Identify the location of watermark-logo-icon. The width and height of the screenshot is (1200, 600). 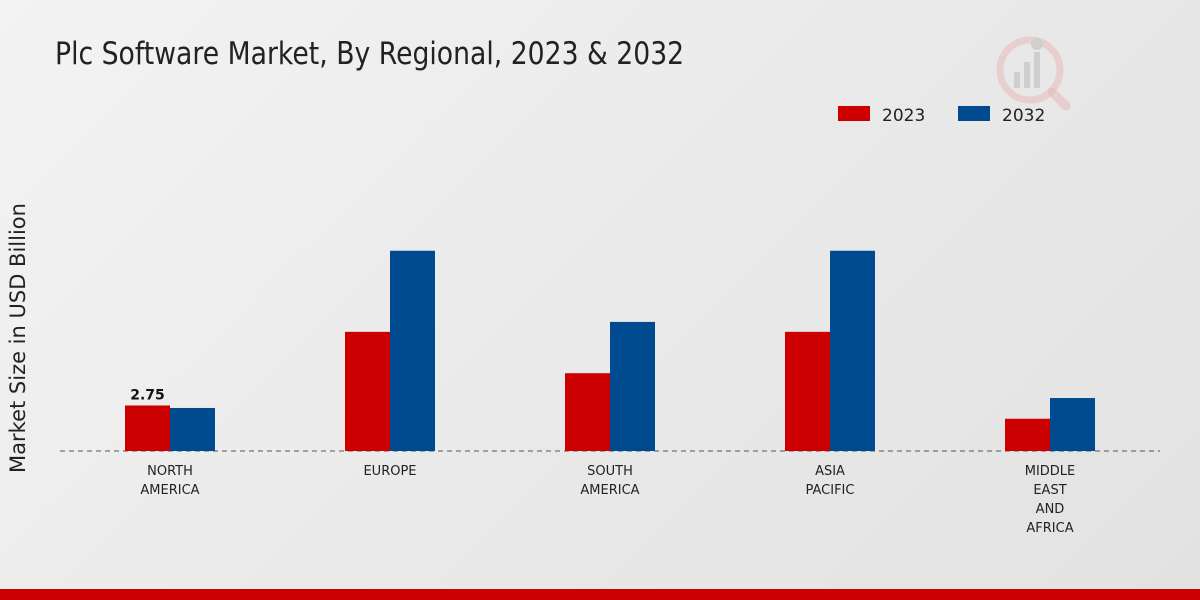
(1033, 73).